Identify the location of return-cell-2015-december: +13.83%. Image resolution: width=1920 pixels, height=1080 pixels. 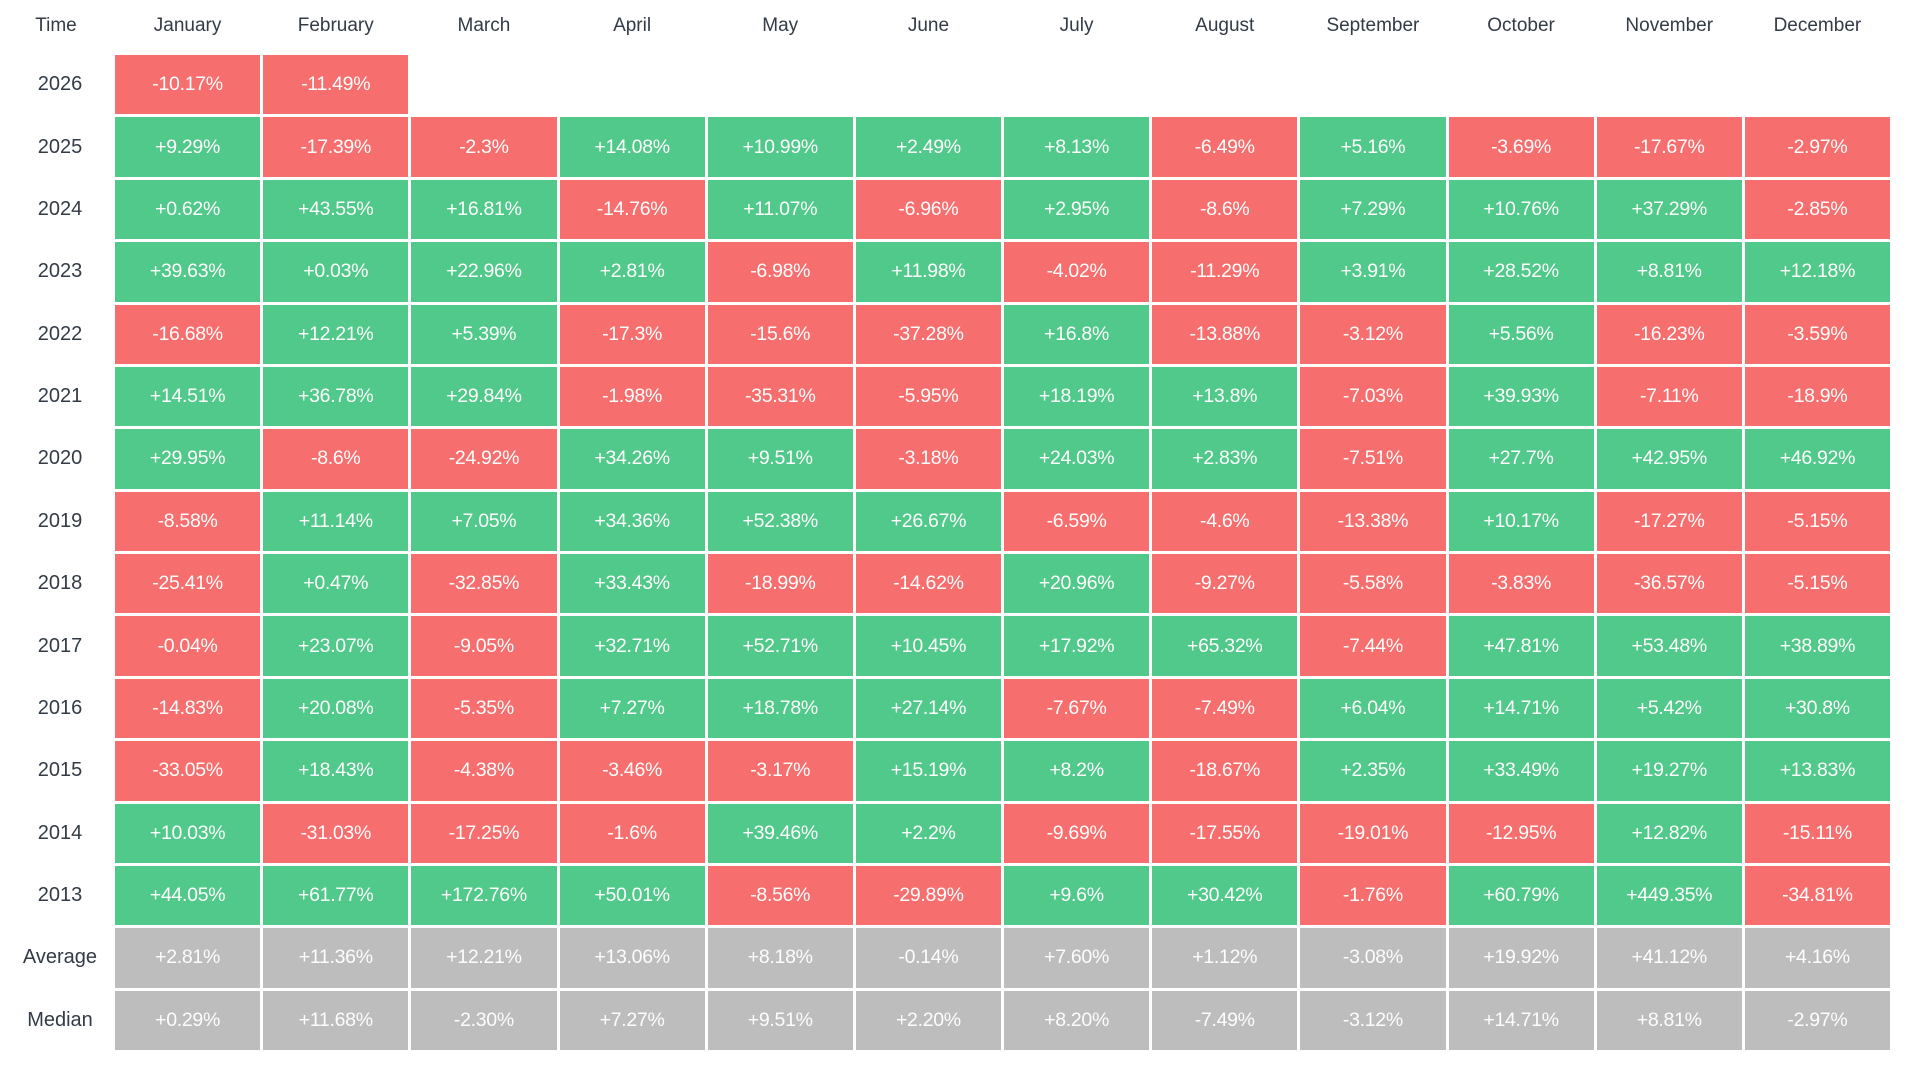
(1817, 771).